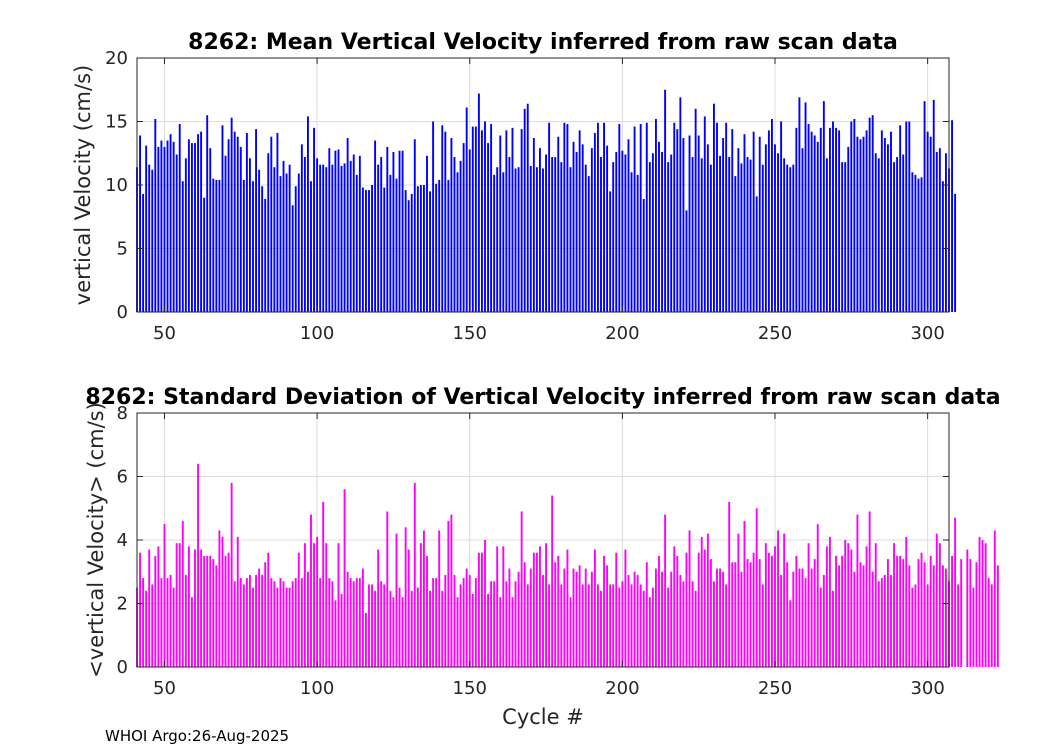 The width and height of the screenshot is (1050, 750). What do you see at coordinates (317, 333) in the screenshot?
I see `x-tick-label: 100` at bounding box center [317, 333].